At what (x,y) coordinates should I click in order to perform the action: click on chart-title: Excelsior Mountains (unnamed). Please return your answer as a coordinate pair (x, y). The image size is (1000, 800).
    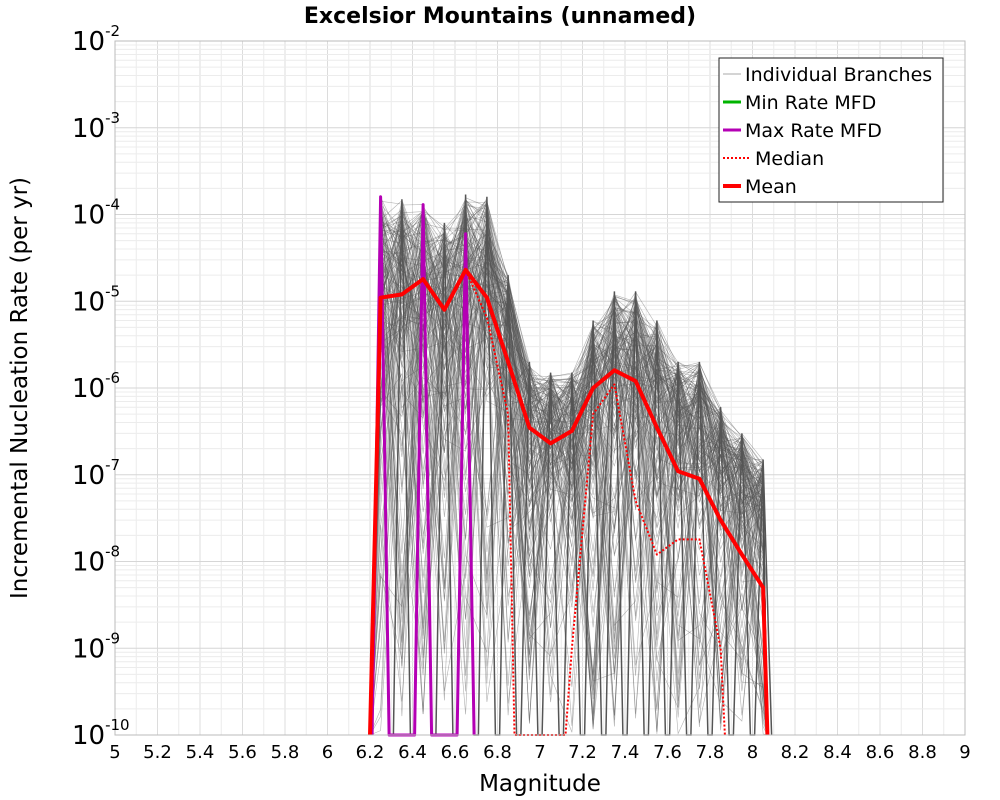
    Looking at the image, I should click on (500, 16).